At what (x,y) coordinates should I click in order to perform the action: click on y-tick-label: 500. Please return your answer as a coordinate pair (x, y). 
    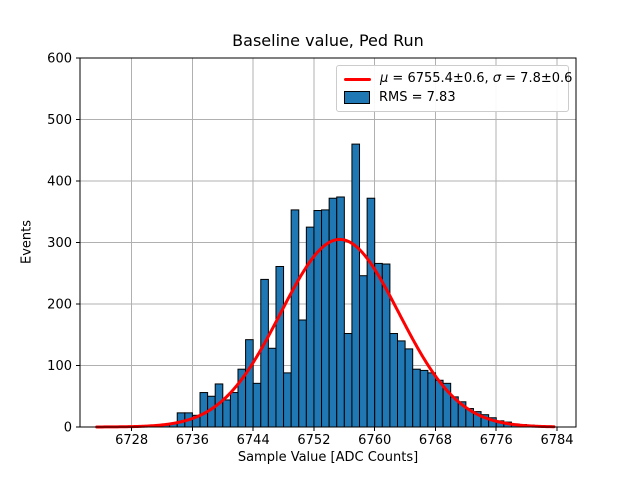
    Looking at the image, I should click on (59, 120).